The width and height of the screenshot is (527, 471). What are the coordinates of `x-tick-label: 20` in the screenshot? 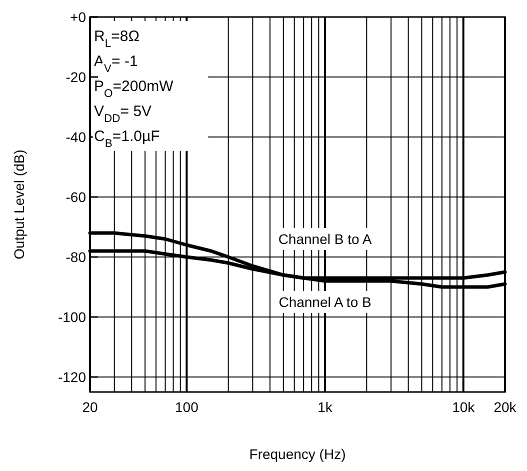 It's located at (90, 407).